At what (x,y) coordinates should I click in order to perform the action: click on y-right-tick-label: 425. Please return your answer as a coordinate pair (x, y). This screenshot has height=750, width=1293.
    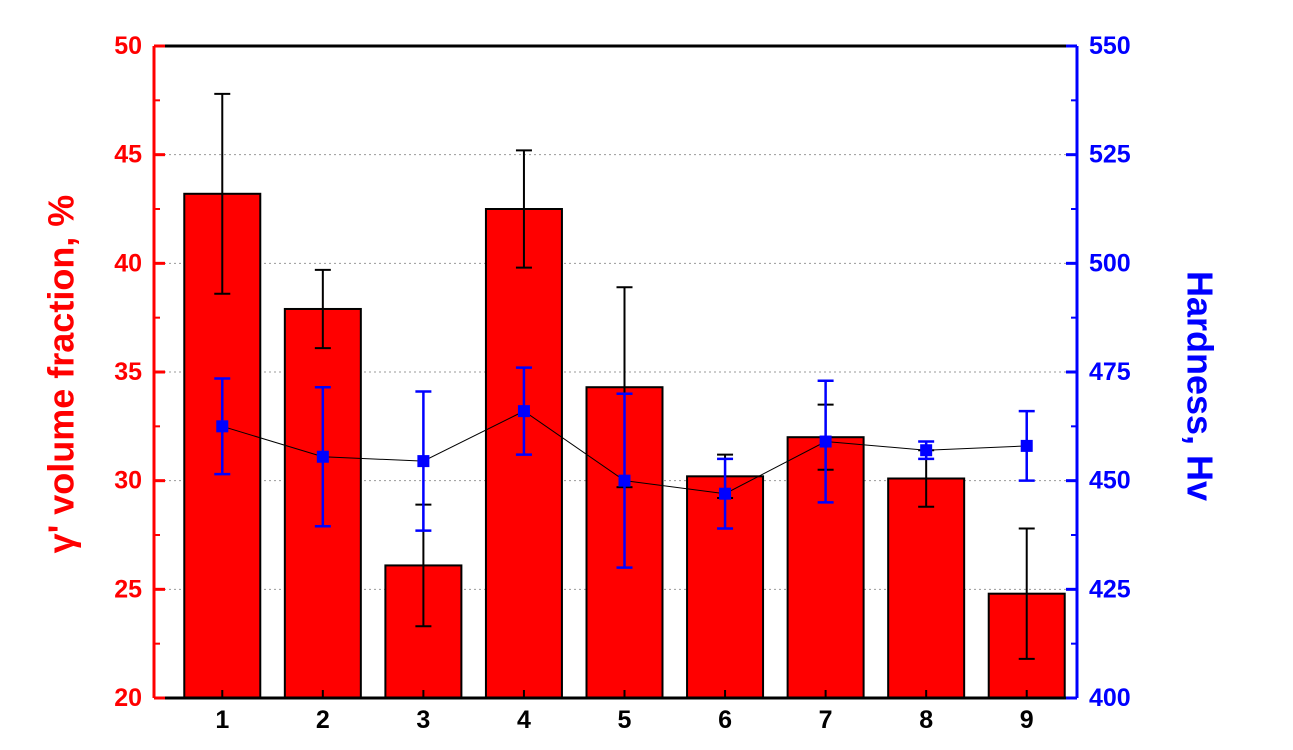
    Looking at the image, I should click on (1110, 589).